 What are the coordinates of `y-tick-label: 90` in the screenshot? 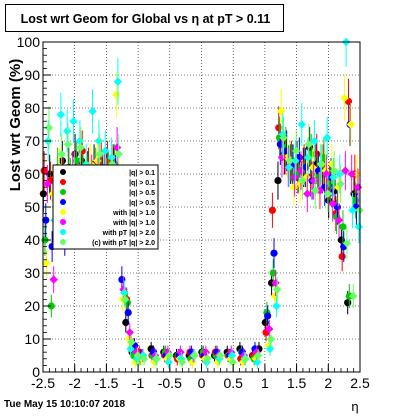 It's located at (32, 75).